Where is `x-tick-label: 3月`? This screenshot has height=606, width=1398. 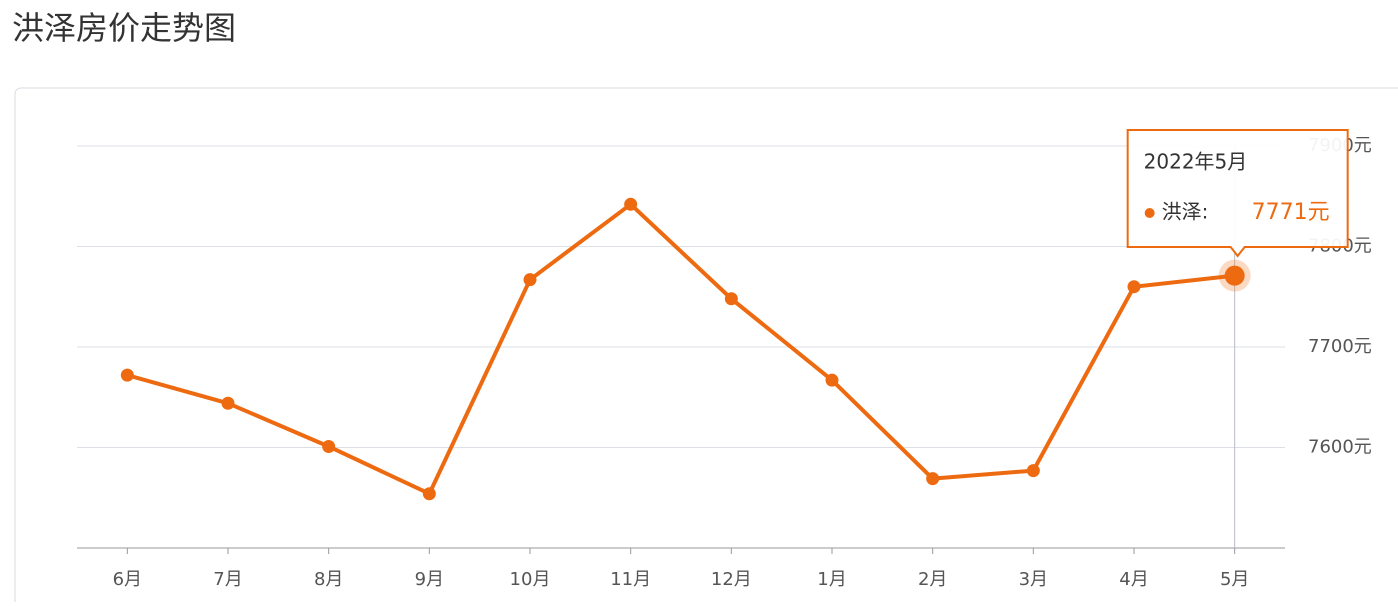
x-tick-label: 3月 is located at coordinates (1033, 579).